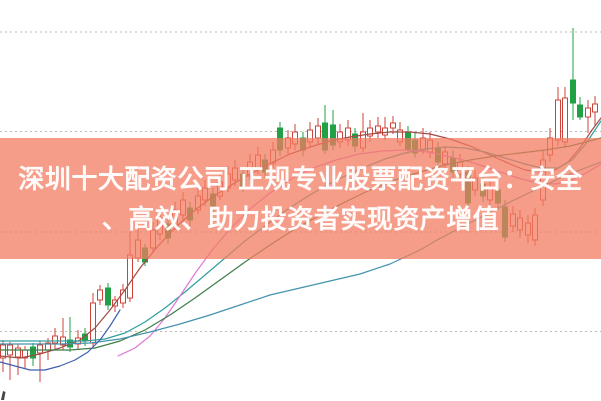 The image size is (601, 401). What do you see at coordinates (60, 340) in the screenshot?
I see `ma-navy-short` at bounding box center [60, 340].